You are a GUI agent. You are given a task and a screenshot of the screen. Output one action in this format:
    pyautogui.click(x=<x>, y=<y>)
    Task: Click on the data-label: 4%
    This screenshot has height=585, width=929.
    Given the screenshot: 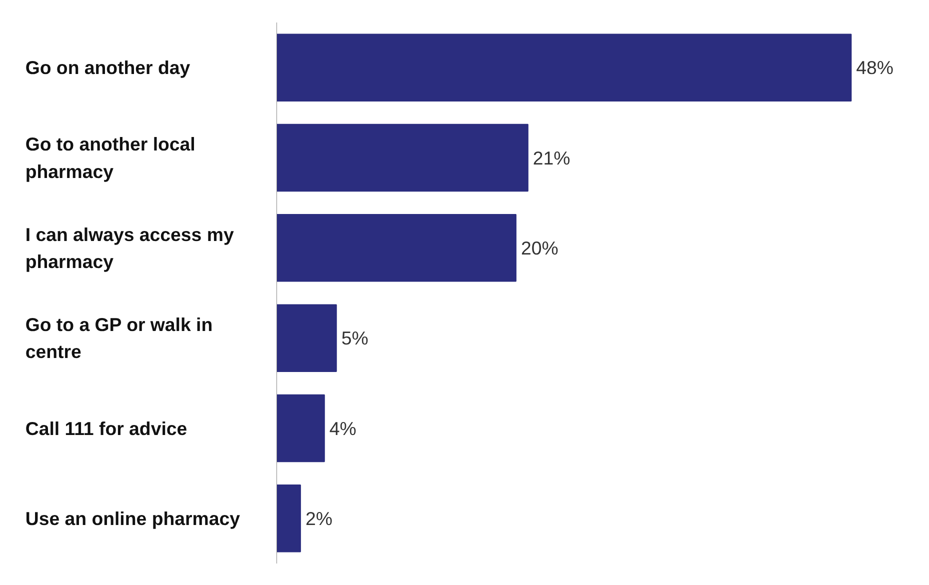 What is the action you would take?
    pyautogui.click(x=342, y=428)
    